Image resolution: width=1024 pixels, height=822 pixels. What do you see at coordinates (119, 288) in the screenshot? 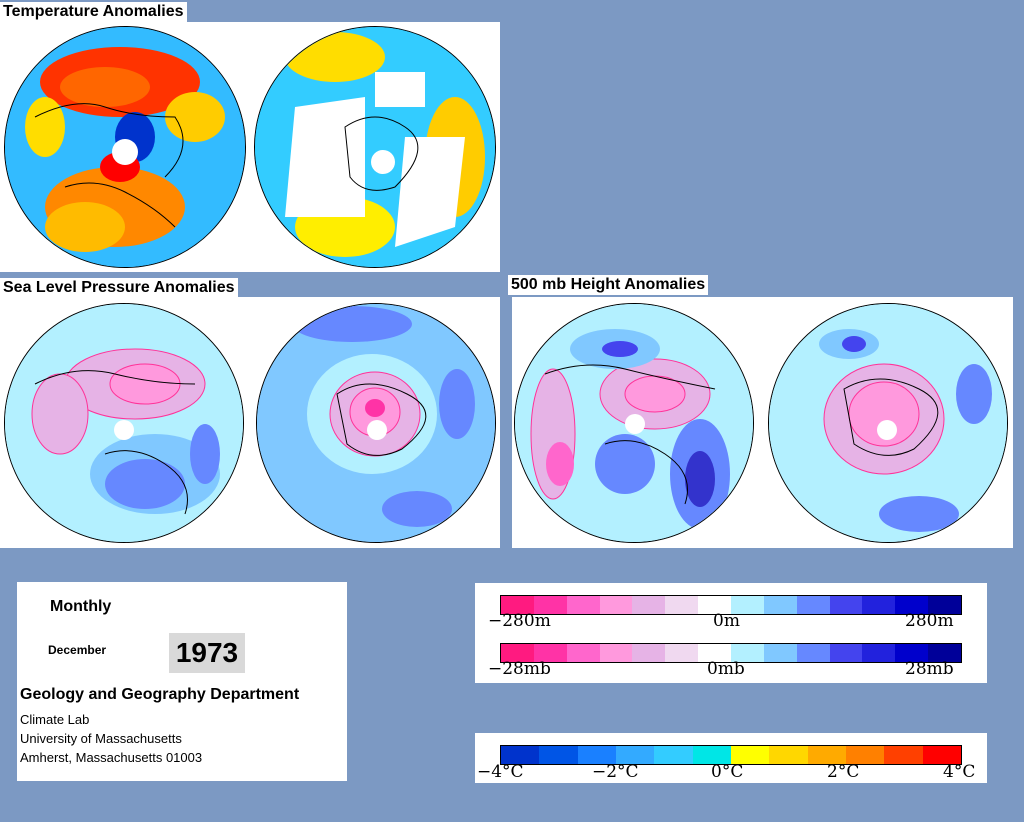
I see `slp-title: Sea Level Pressure Anomalies` at bounding box center [119, 288].